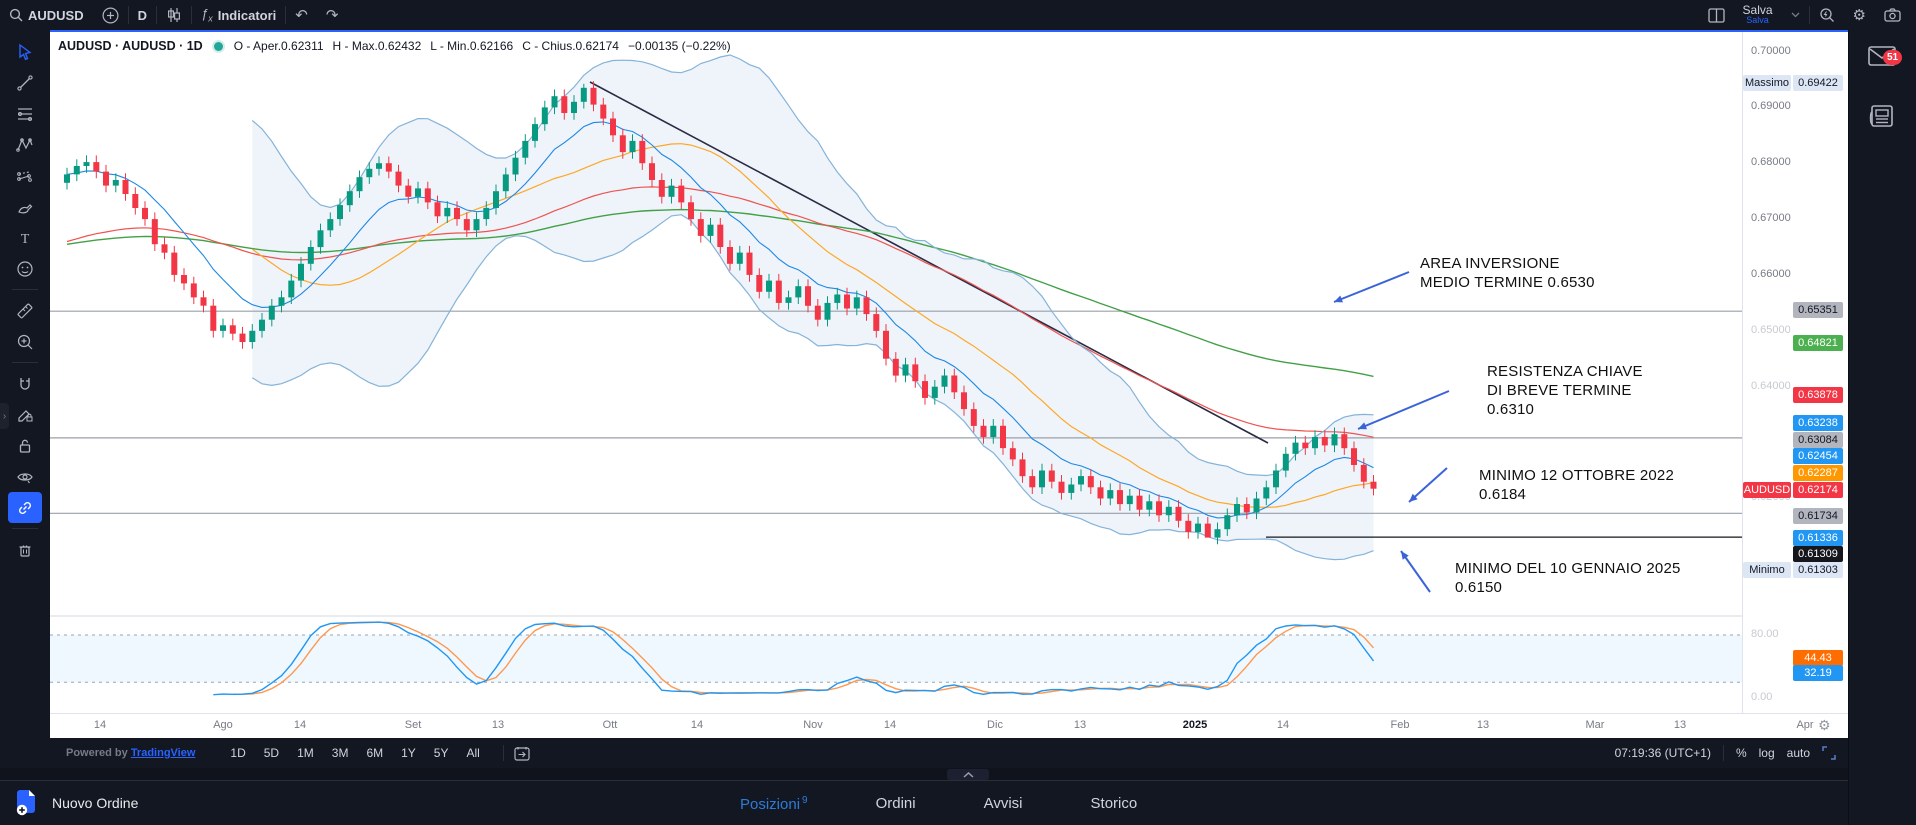  I want to click on tool-hide-all, so click(25, 476).